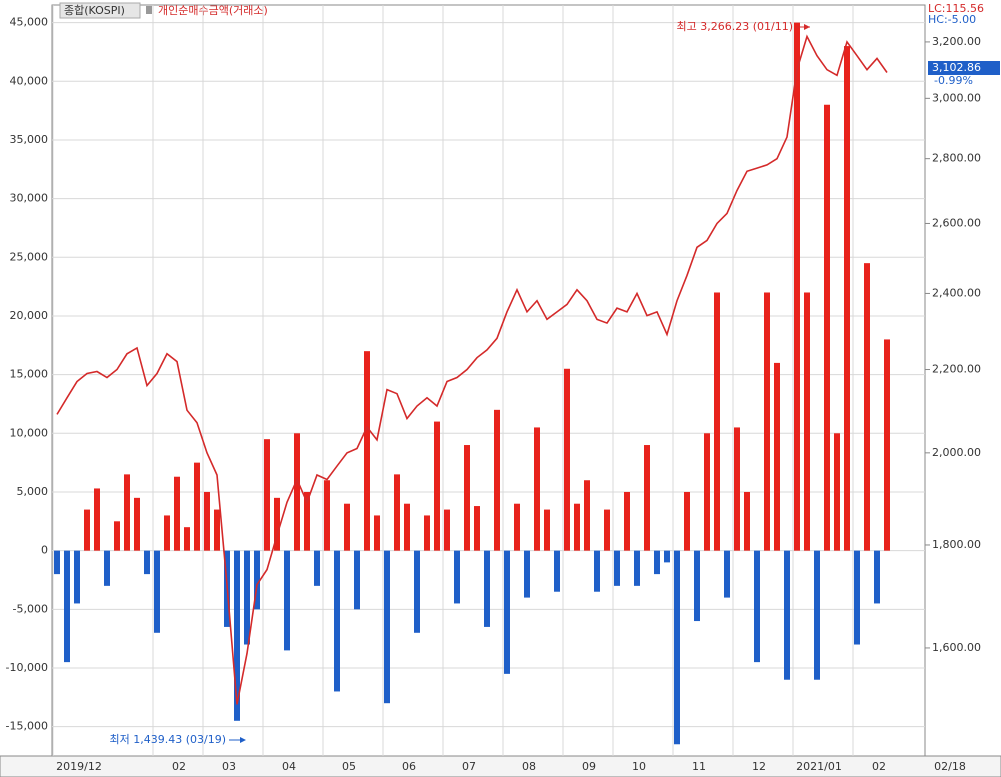 The height and width of the screenshot is (777, 1001). I want to click on x-axis-strip, so click(500, 766).